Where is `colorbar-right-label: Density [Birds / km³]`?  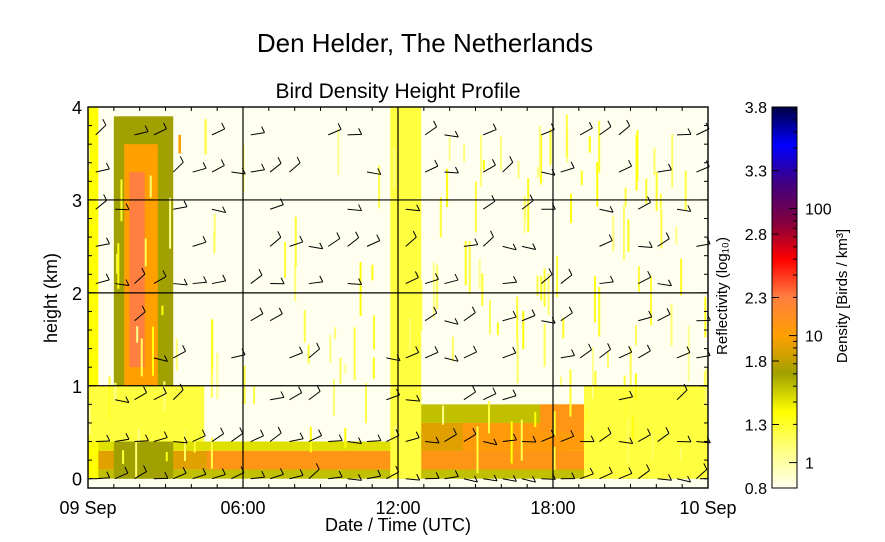
colorbar-right-label: Density [Birds / km³] is located at coordinates (842, 296).